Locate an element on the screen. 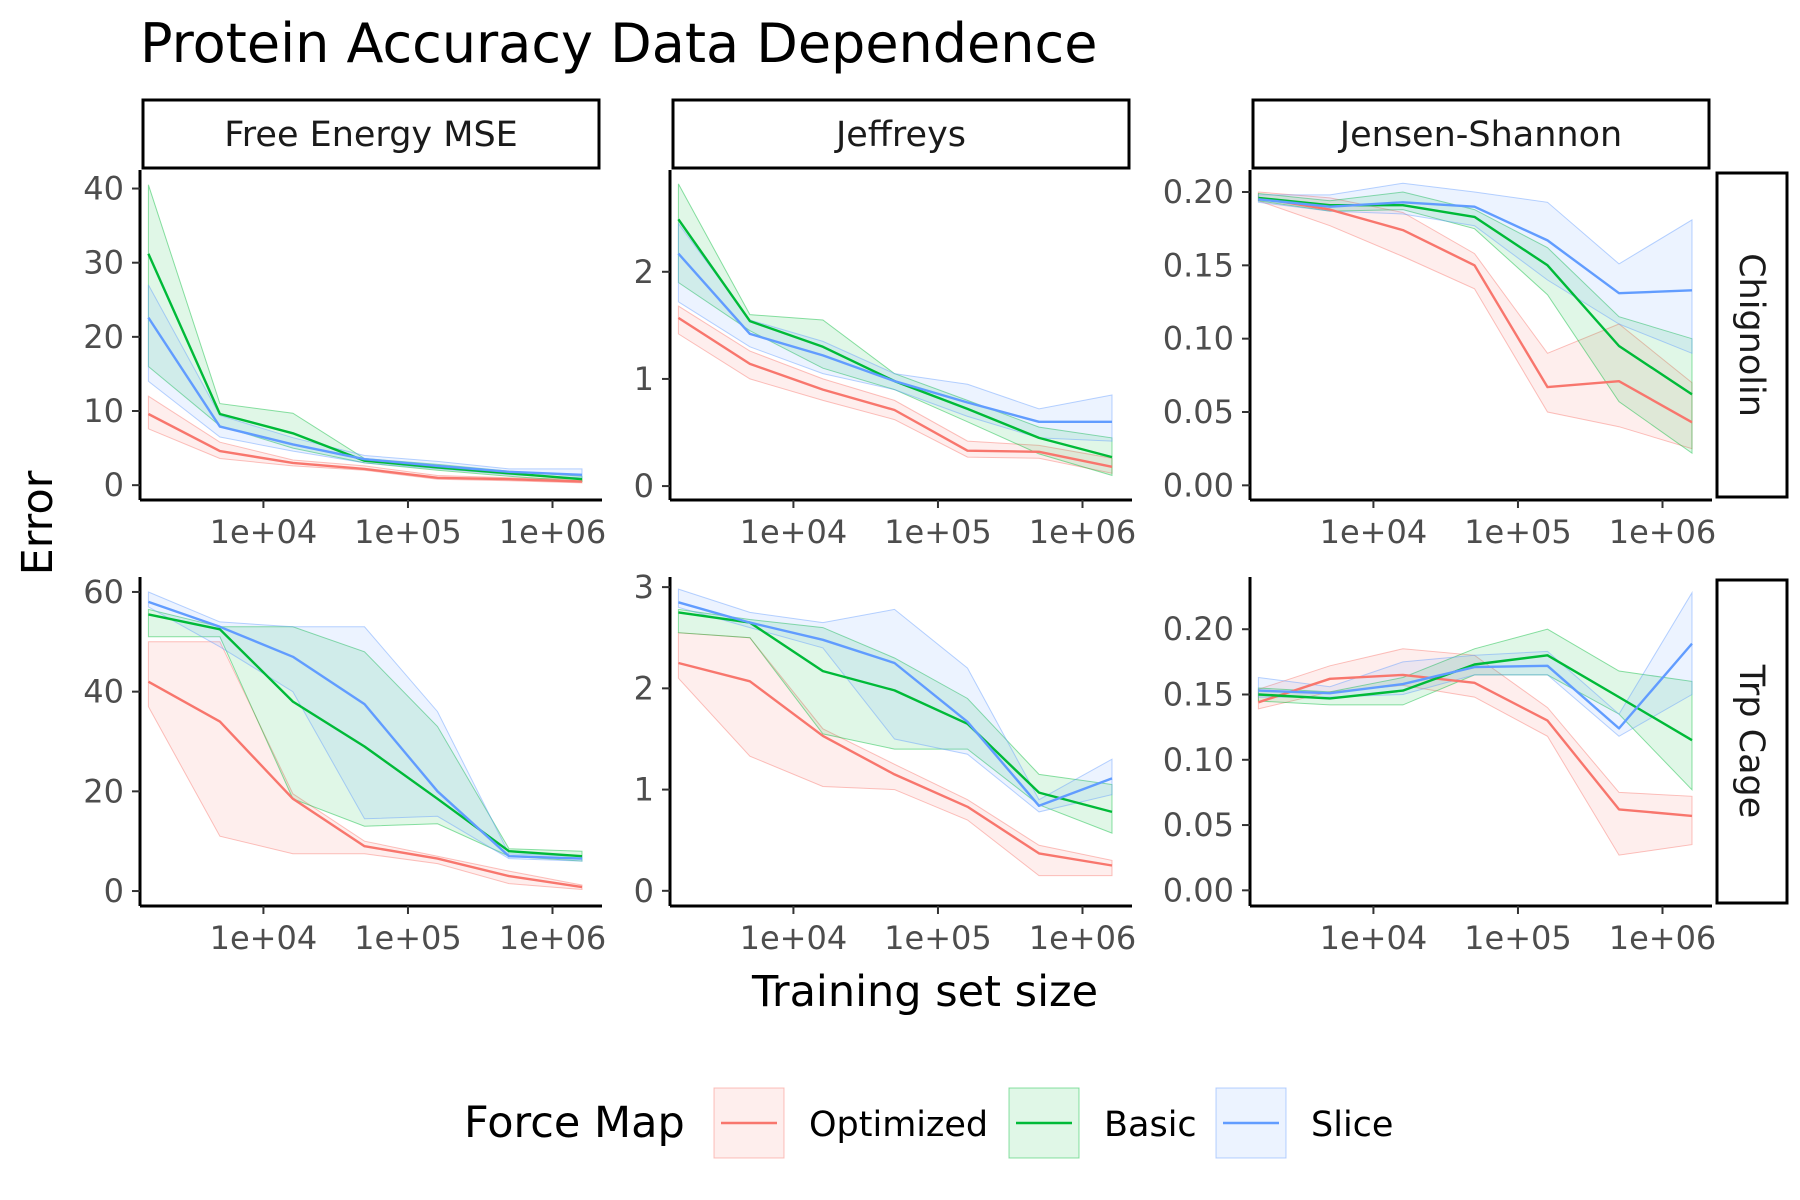 Image resolution: width=1800 pixels, height=1200 pixels. facet-strip-jensen-shannon: Jensen-Shannon is located at coordinates (1481, 134).